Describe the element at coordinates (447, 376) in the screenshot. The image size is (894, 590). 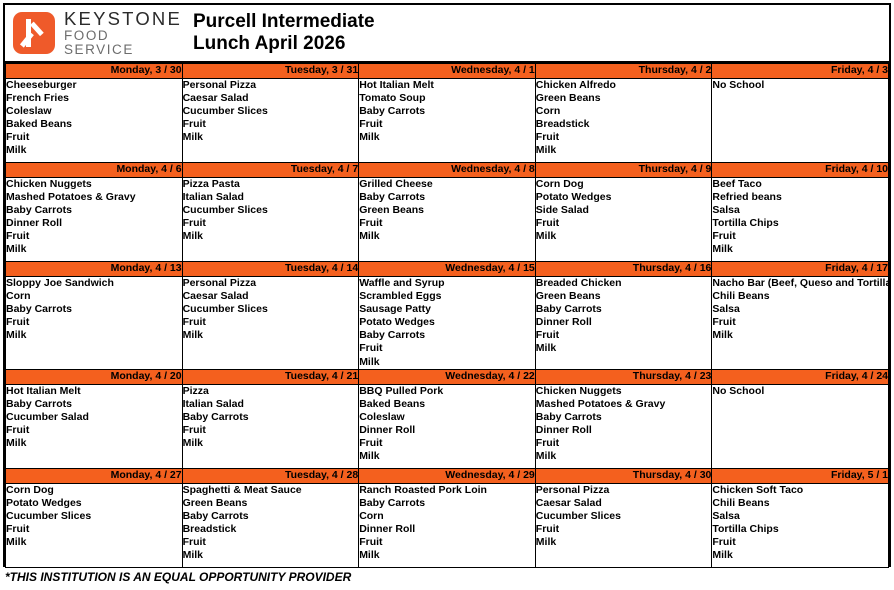
I see `day-date-header: Wednesday, 4 / 22` at that location.